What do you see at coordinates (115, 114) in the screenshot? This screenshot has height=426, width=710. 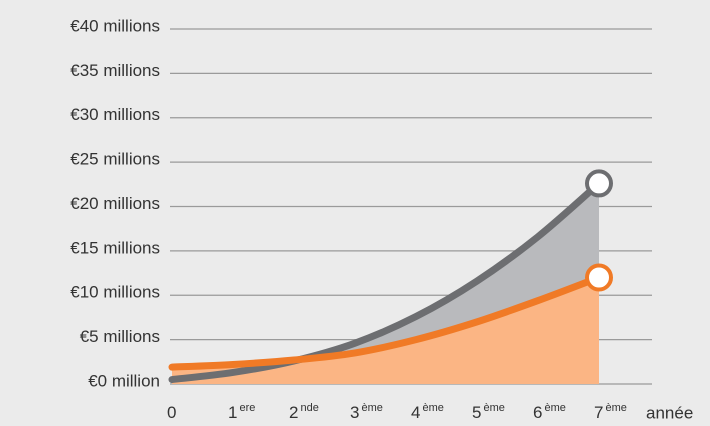 I see `y-tick-label: €30 millions` at bounding box center [115, 114].